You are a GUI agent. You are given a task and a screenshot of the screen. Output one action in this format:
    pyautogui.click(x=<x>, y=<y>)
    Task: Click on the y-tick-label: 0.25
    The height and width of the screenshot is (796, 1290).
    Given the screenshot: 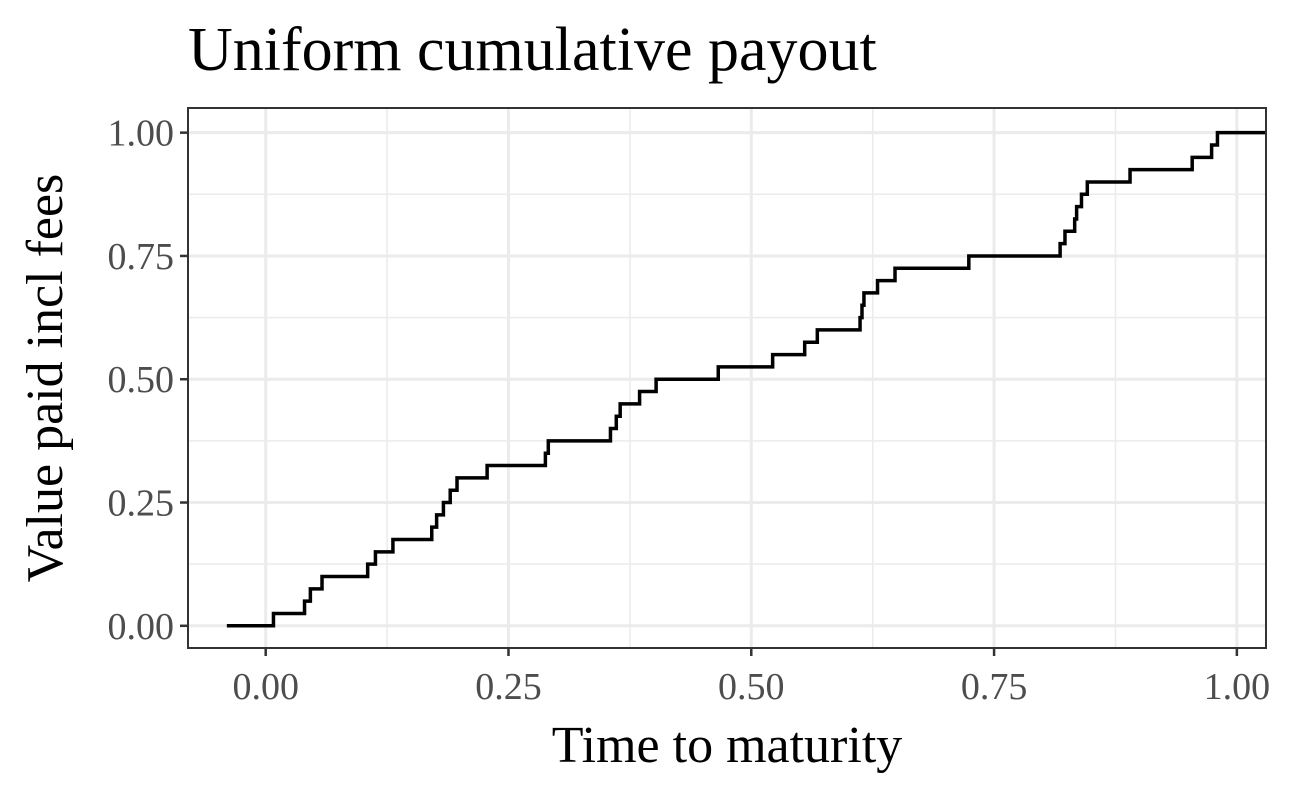 What is the action you would take?
    pyautogui.click(x=141, y=504)
    